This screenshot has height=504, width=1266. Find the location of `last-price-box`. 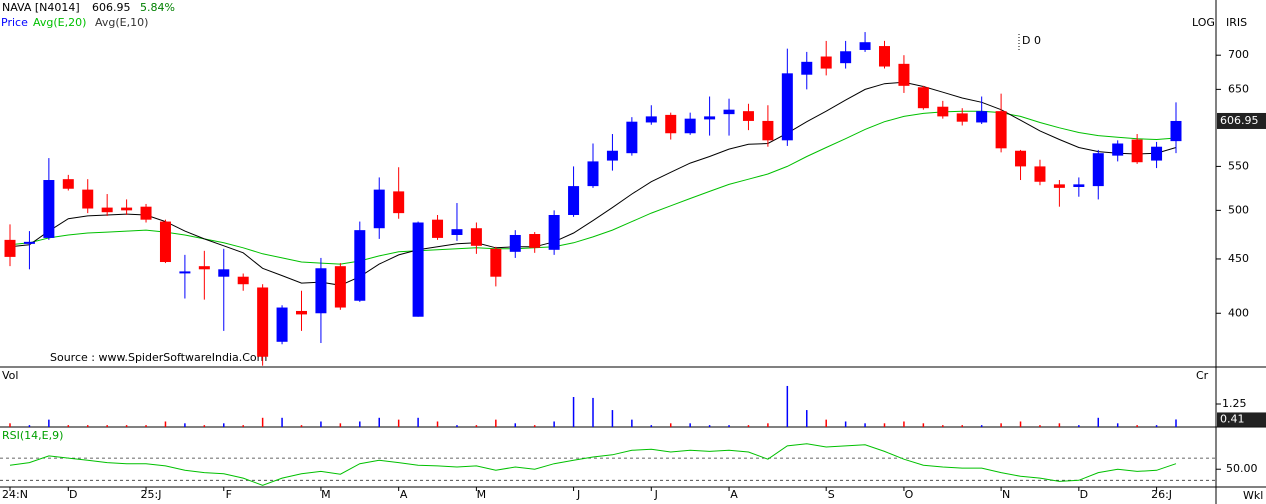

last-price-box is located at coordinates (1241, 120).